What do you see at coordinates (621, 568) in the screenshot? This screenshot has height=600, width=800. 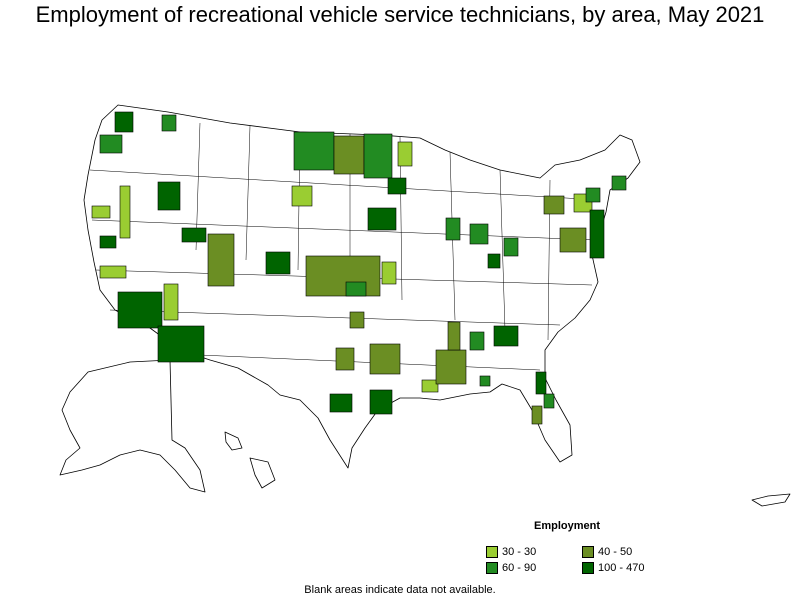 I see `legend-label: 100 - 470` at bounding box center [621, 568].